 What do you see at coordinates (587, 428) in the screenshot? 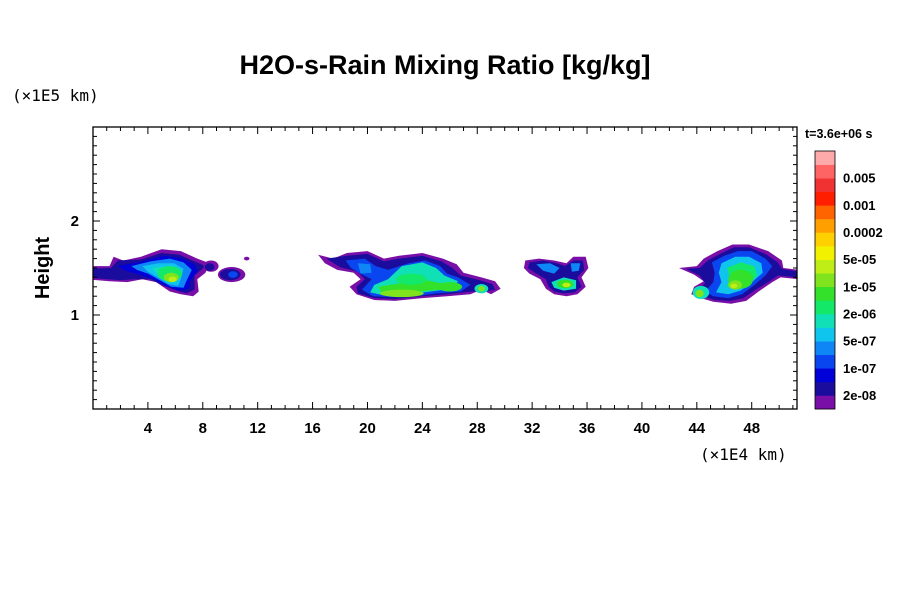
I see `x-tick-label: 36` at bounding box center [587, 428].